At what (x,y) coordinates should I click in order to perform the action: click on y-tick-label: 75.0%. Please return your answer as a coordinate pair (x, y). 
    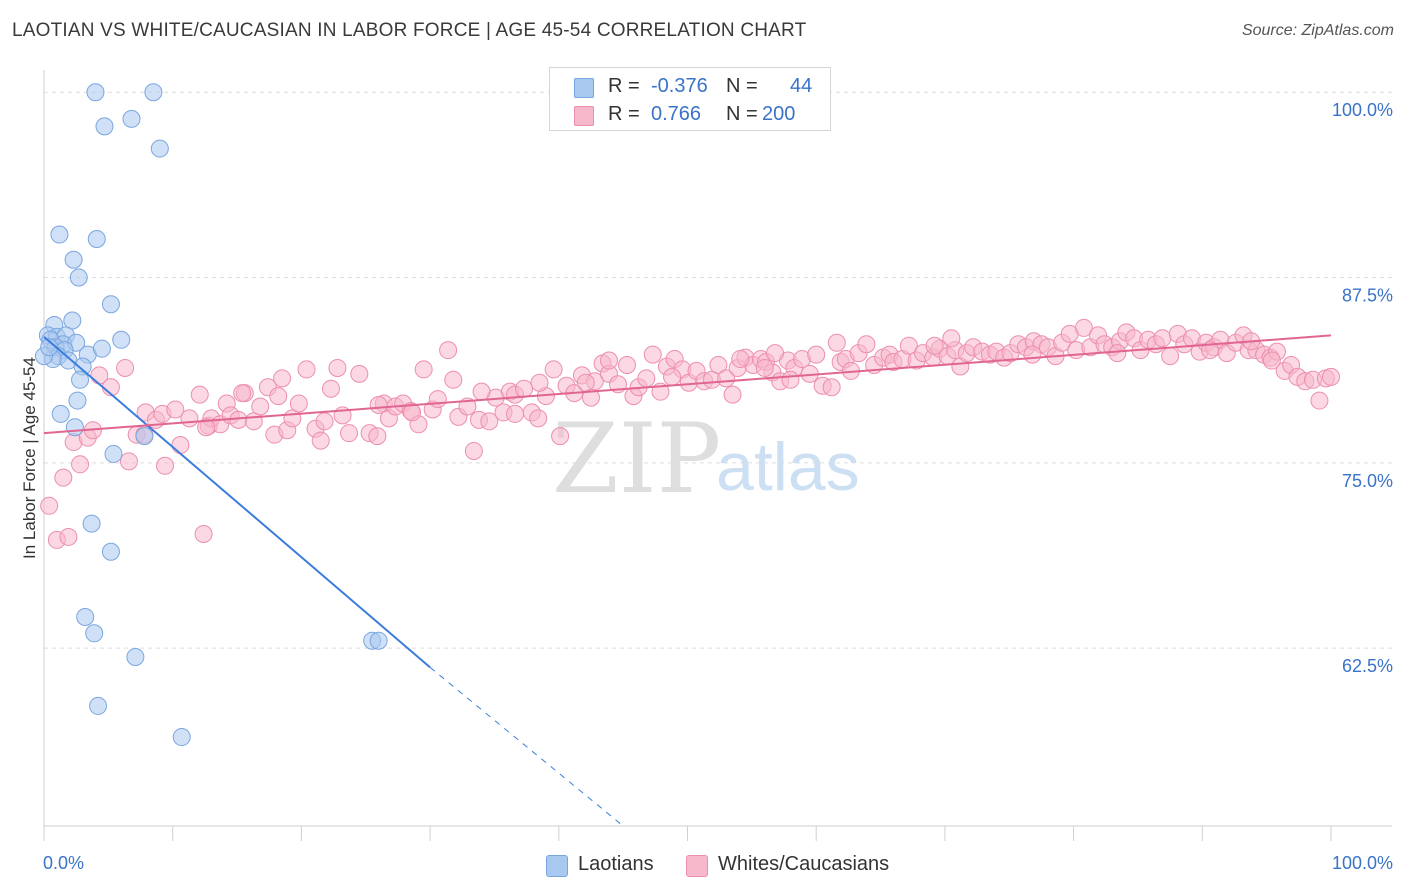
    Looking at the image, I should click on (1367, 481).